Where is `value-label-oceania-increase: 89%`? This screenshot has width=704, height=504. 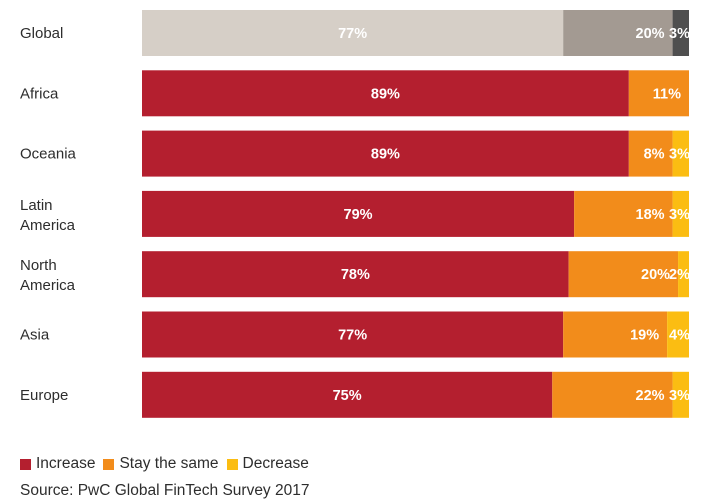
value-label-oceania-increase: 89% is located at coordinates (385, 155).